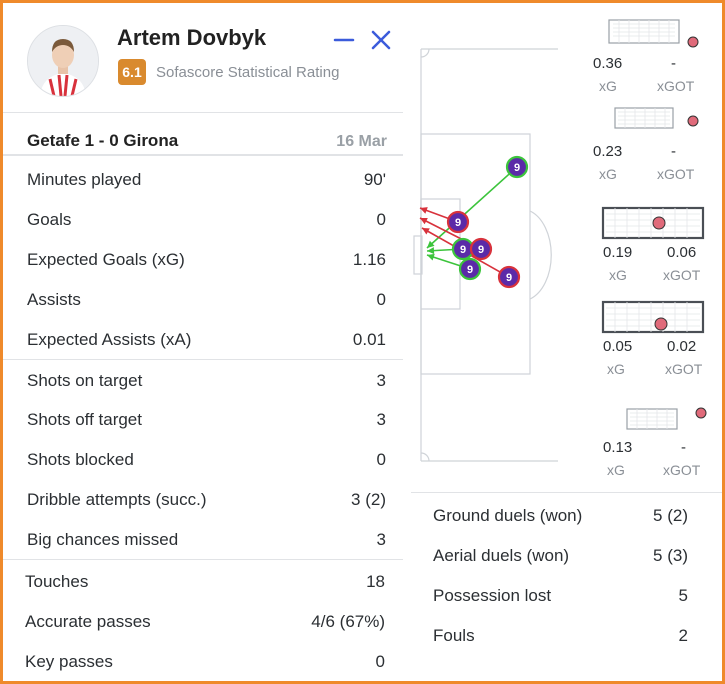 The image size is (725, 684). I want to click on stat-row-minutes-played: Minutes played 90', so click(203, 182).